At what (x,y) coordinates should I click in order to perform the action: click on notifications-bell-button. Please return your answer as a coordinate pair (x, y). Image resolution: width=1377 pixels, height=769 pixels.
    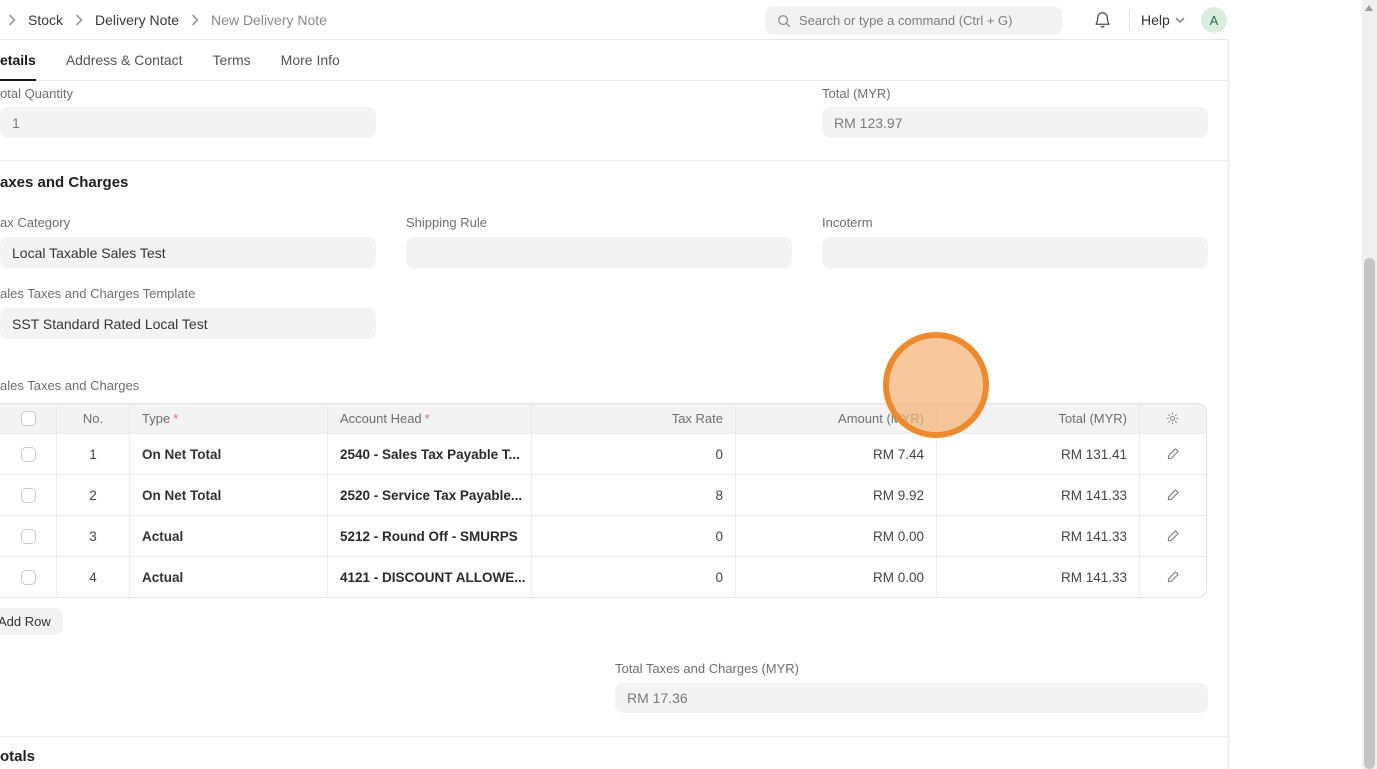
    Looking at the image, I should click on (1102, 20).